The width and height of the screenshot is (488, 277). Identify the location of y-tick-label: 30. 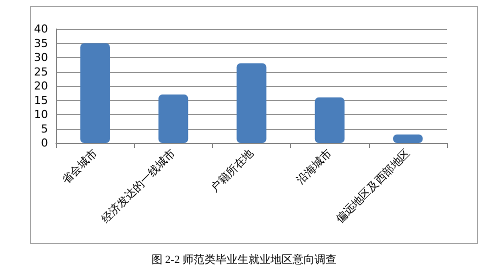
(41, 57).